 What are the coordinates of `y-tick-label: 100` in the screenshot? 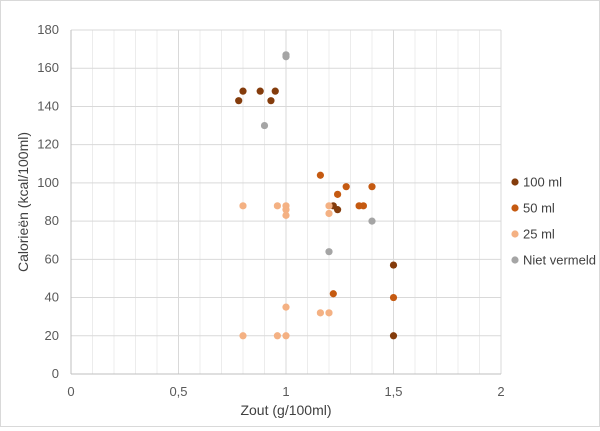 It's located at (48, 182).